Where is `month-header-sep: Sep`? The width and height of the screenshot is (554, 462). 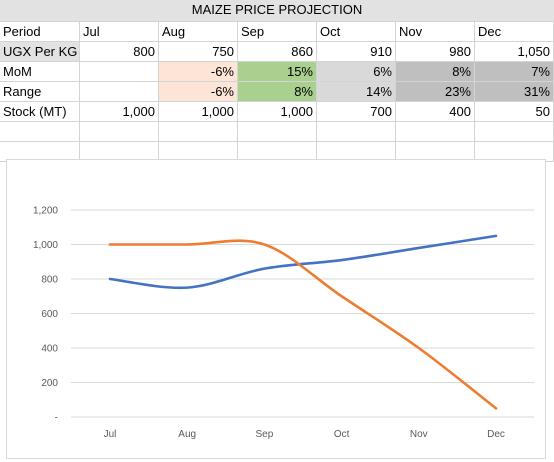
month-header-sep: Sep is located at coordinates (277, 32).